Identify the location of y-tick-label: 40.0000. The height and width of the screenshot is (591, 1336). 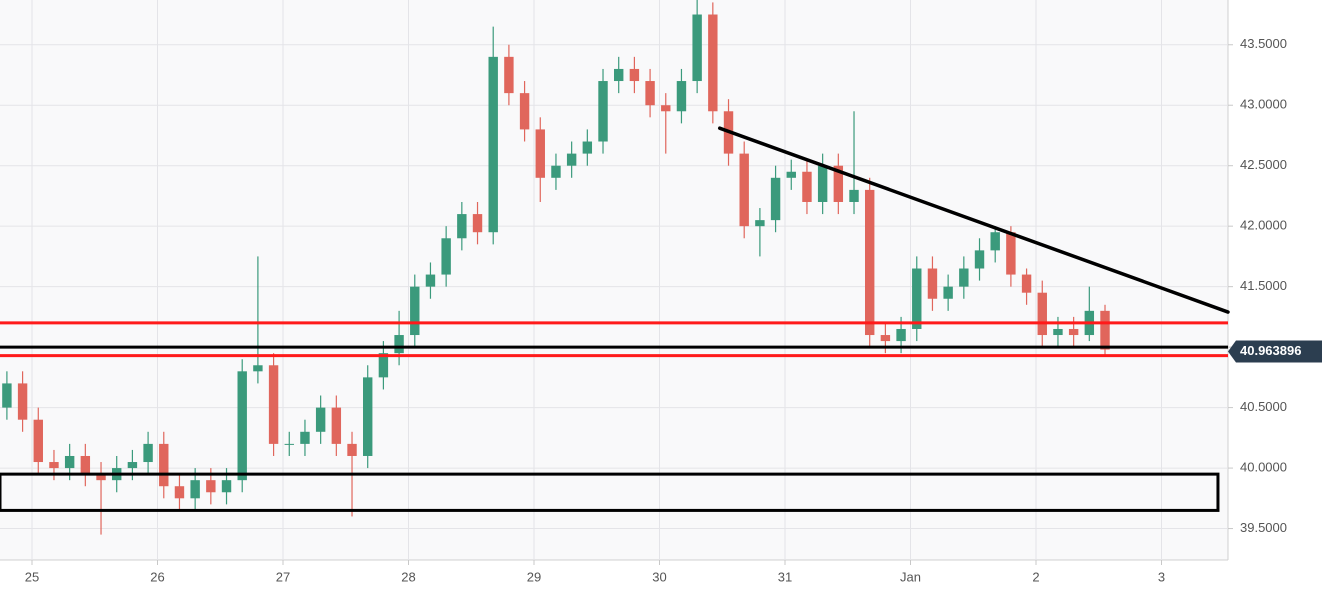
(1263, 467).